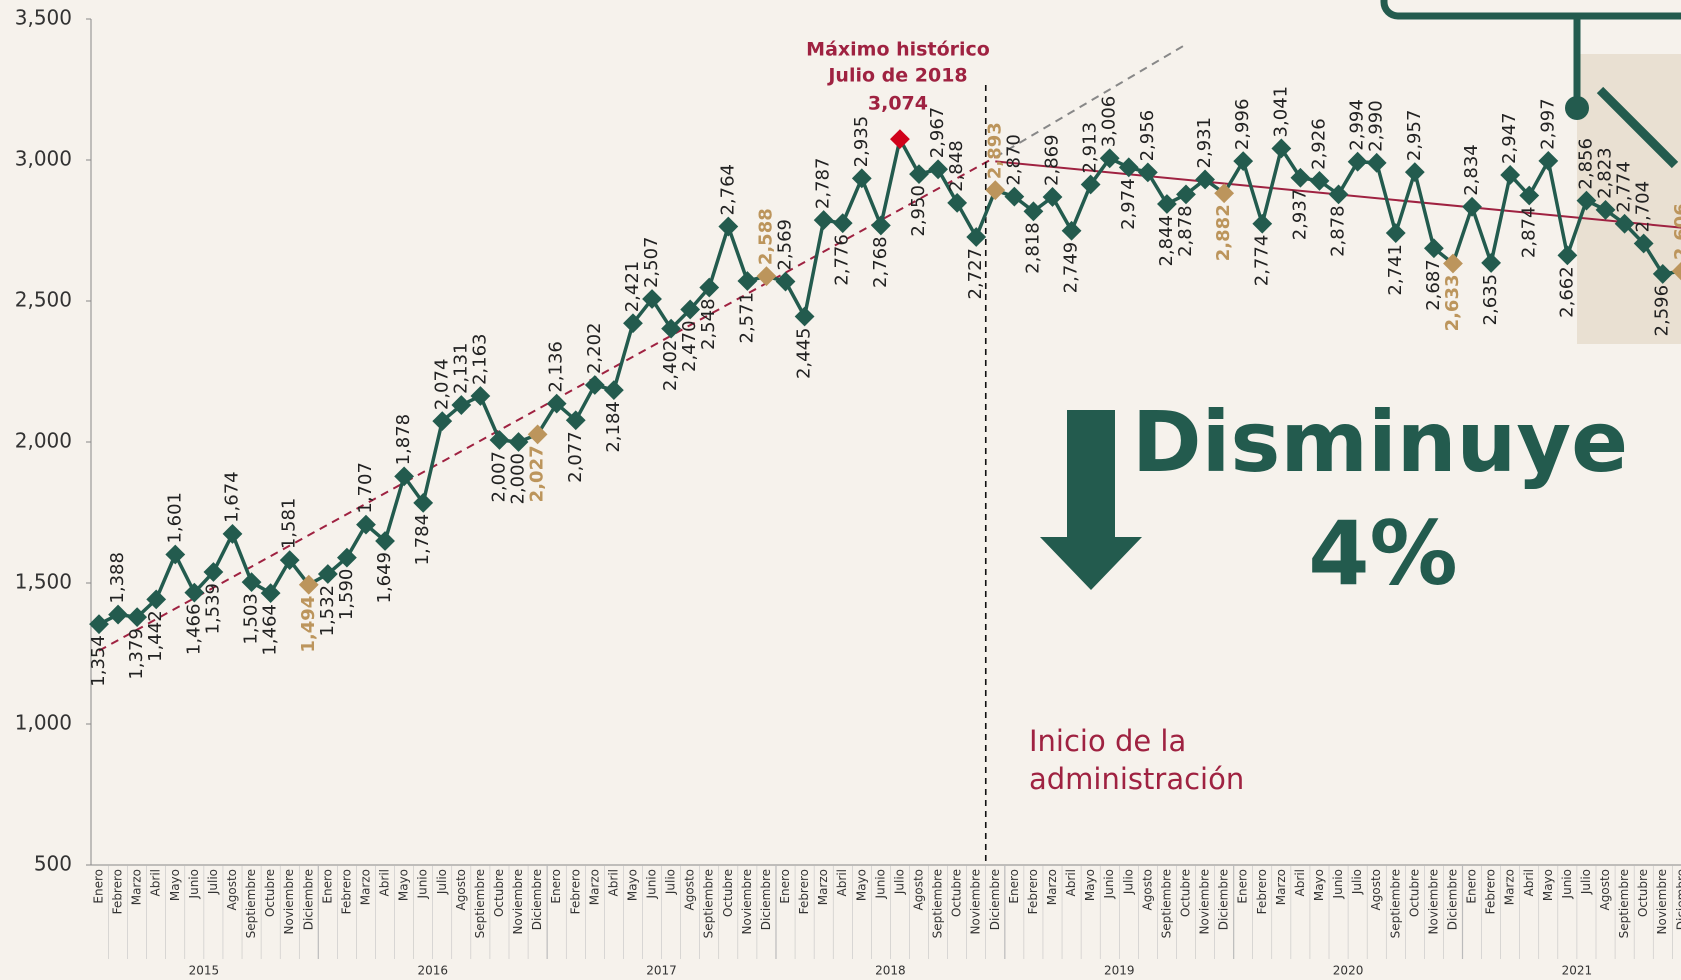 This screenshot has width=1681, height=980. What do you see at coordinates (155, 636) in the screenshot?
I see `value-label: 1,442` at bounding box center [155, 636].